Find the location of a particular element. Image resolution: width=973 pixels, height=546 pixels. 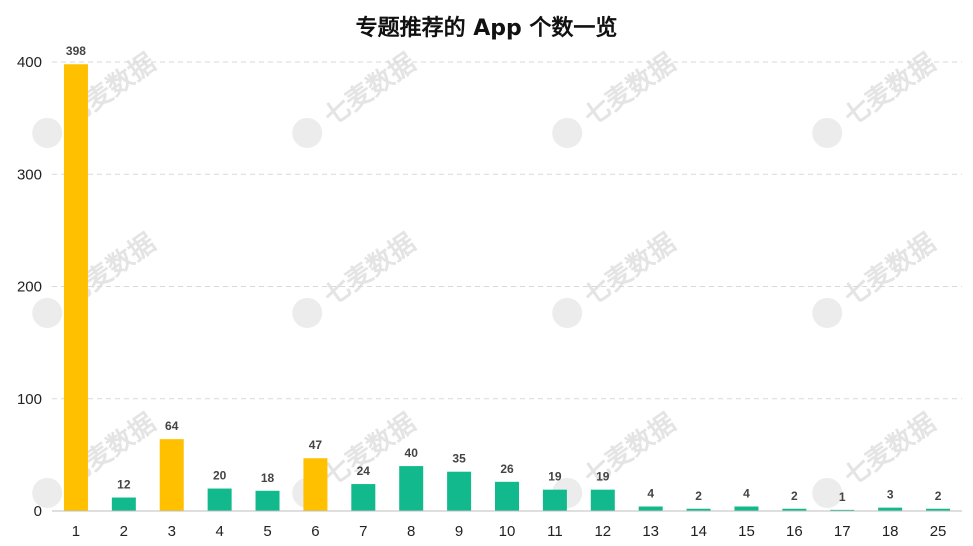

x-tick-label: 5 is located at coordinates (267, 531).